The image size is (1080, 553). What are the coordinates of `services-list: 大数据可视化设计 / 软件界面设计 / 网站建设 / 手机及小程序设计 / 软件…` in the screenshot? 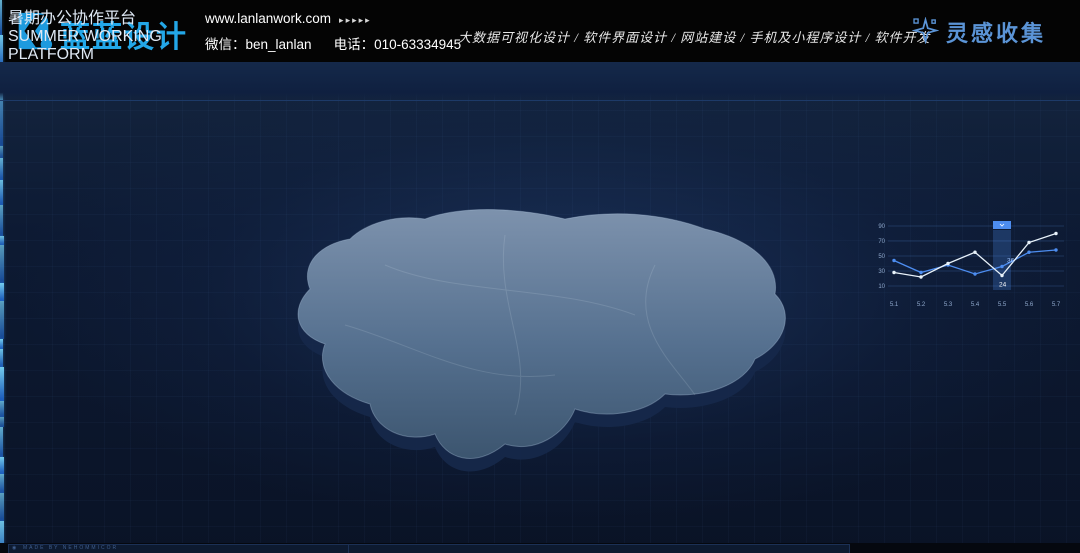 It's located at (694, 37).